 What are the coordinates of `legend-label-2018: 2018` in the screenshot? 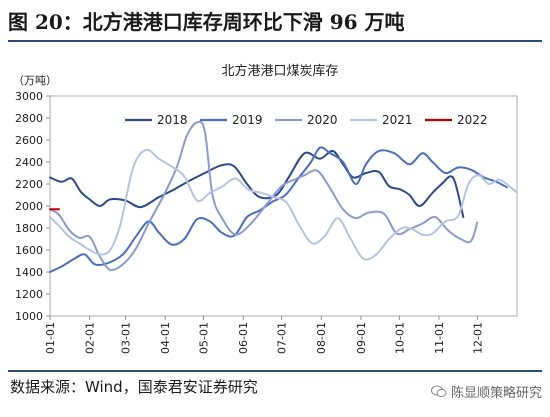 It's located at (172, 120).